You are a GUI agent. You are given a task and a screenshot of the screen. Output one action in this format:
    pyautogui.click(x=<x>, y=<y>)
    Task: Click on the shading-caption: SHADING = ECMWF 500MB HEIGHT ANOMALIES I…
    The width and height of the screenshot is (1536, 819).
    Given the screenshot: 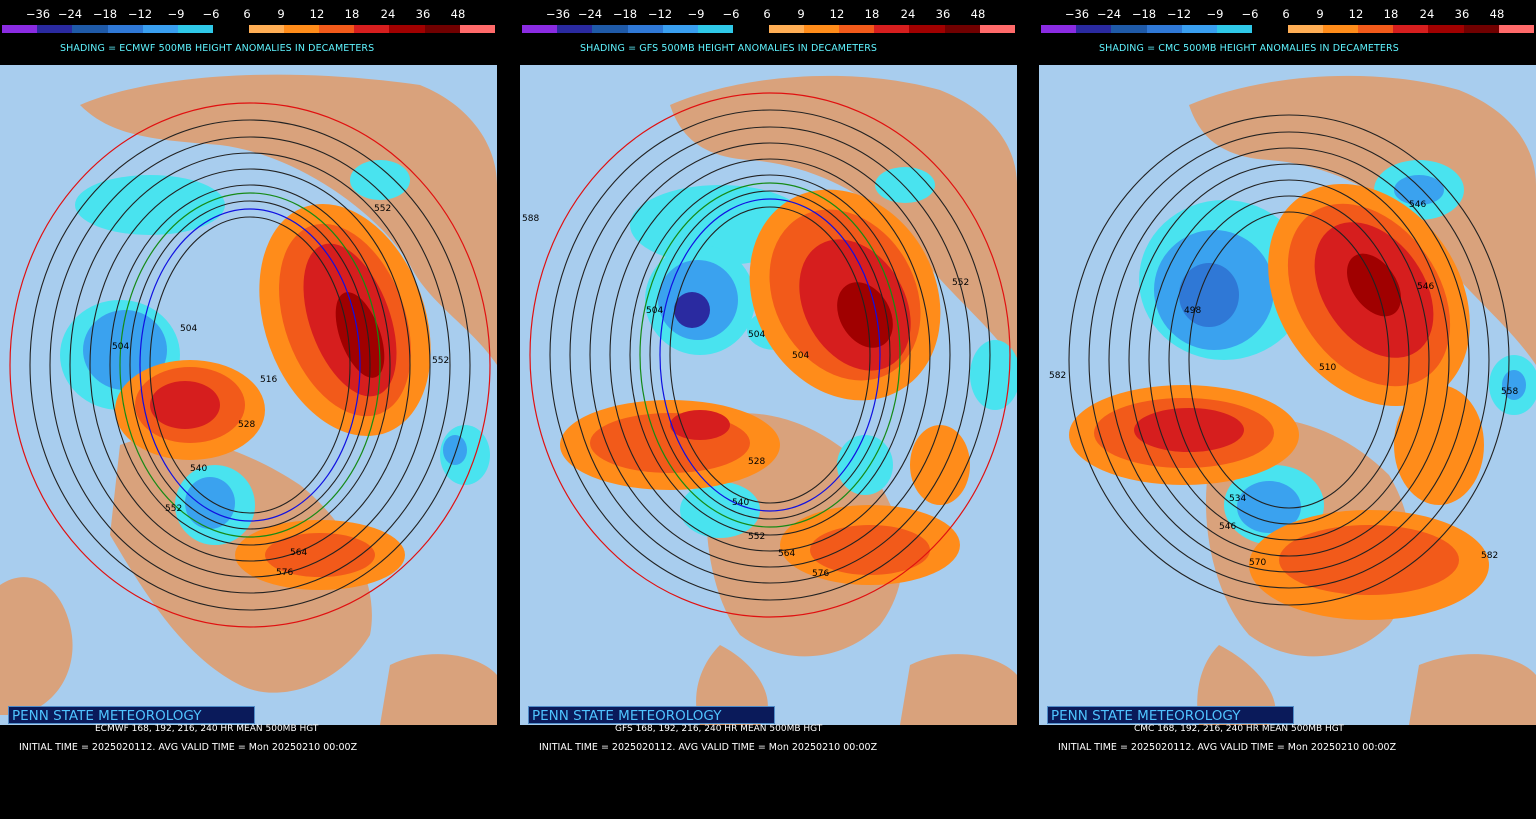 What is the action you would take?
    pyautogui.click(x=217, y=48)
    